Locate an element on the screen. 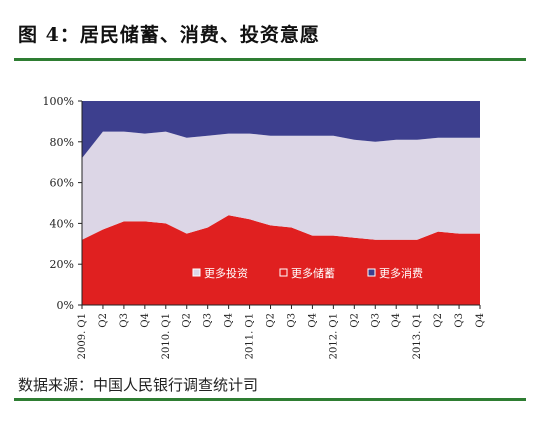  y-tick-label: 80% is located at coordinates (62, 142).